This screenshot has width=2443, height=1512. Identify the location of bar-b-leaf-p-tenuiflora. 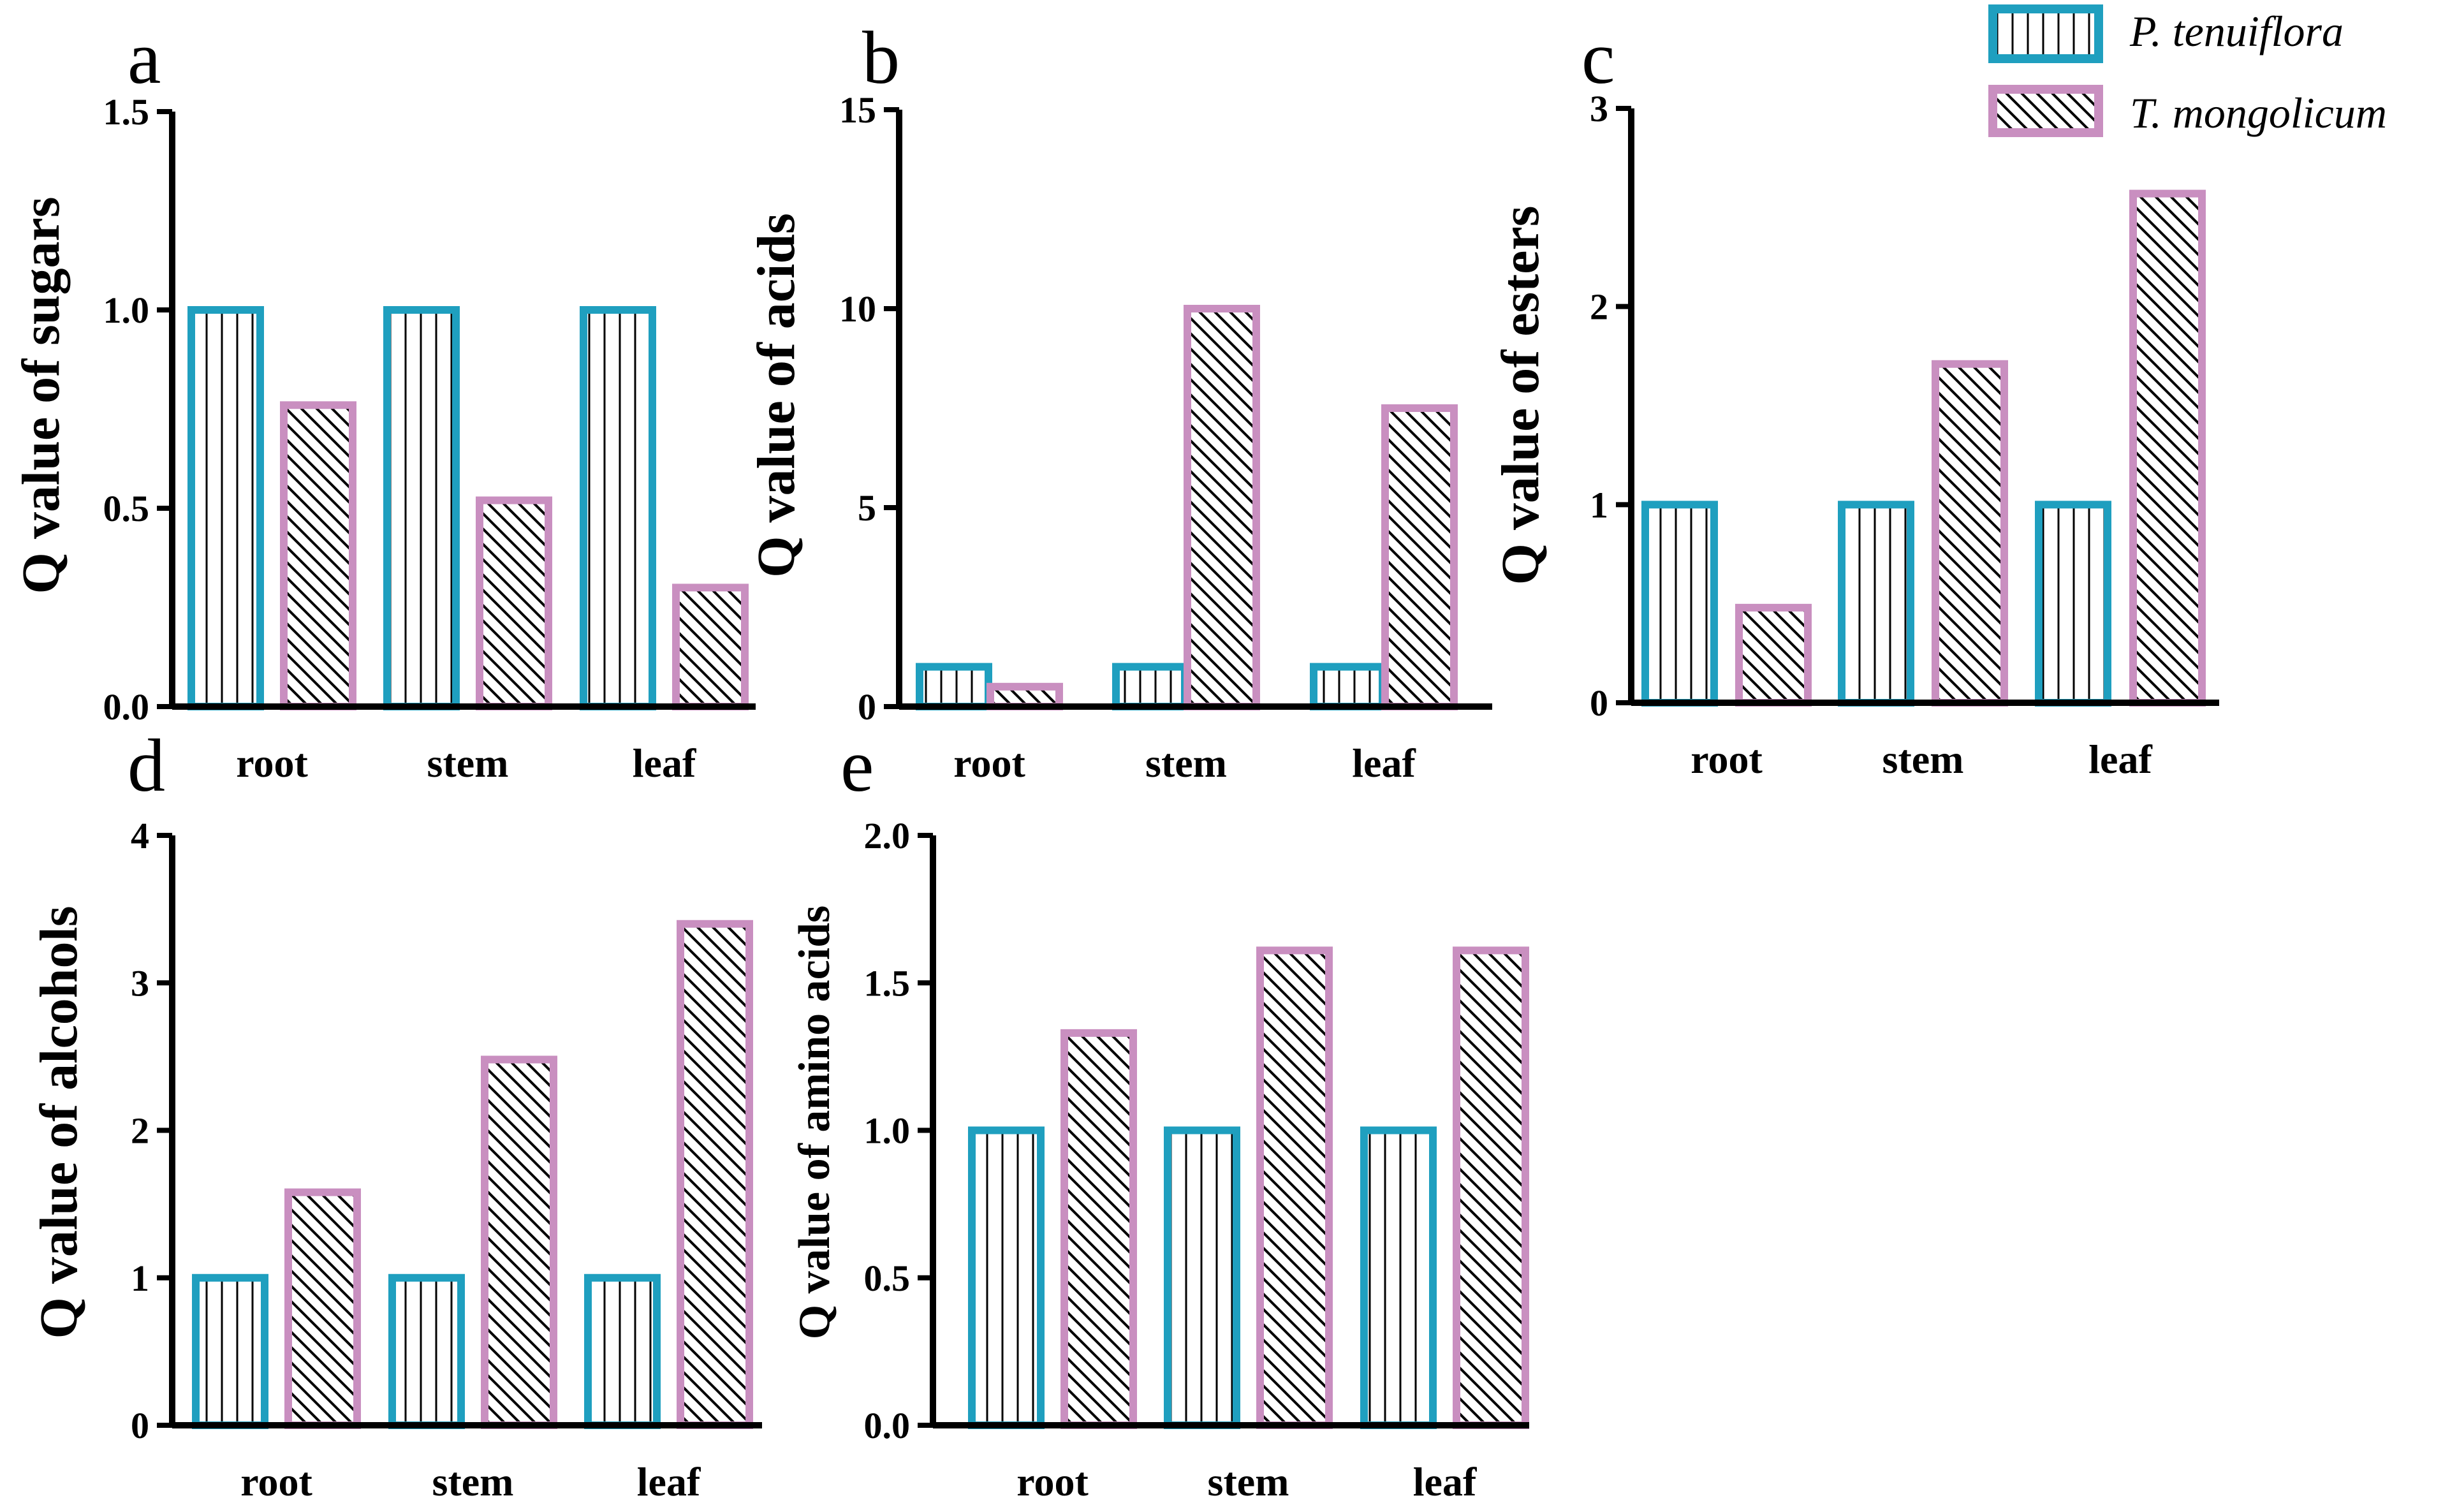
(1348, 686).